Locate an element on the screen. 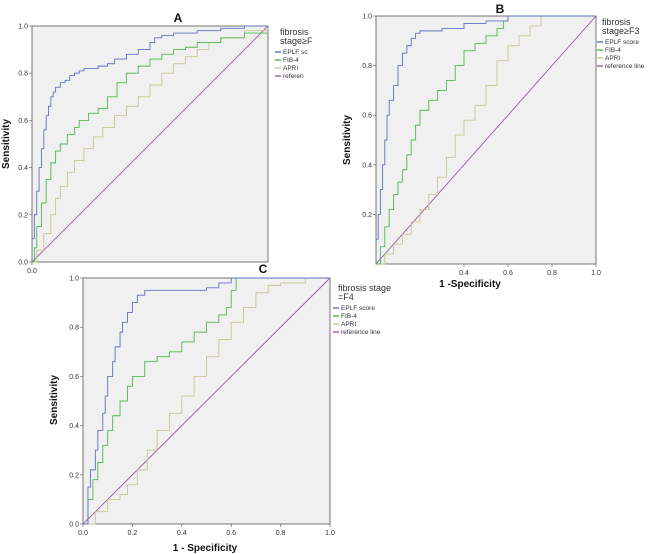 The height and width of the screenshot is (554, 650). legend-item: EPLF sc is located at coordinates (295, 52).